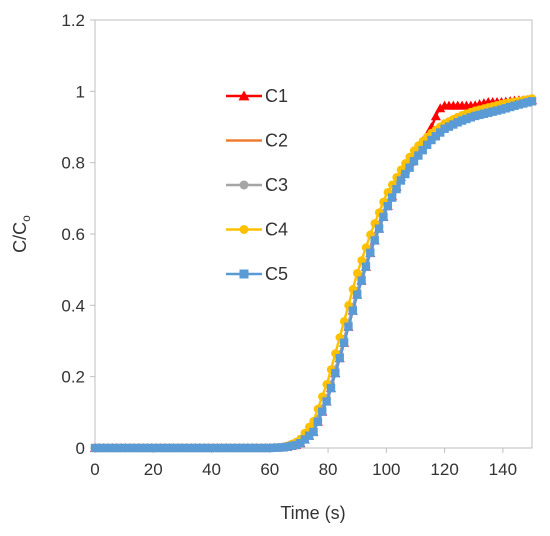  What do you see at coordinates (312, 513) in the screenshot?
I see `x-axis-title: Time (s)` at bounding box center [312, 513].